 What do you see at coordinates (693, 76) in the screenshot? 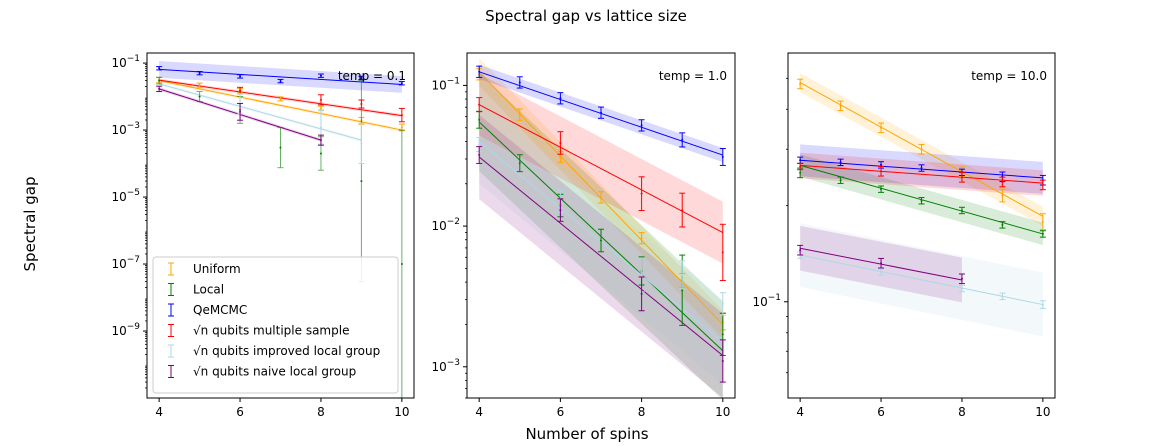
I see `panel-2-temp-label: temp = 1.0` at bounding box center [693, 76].